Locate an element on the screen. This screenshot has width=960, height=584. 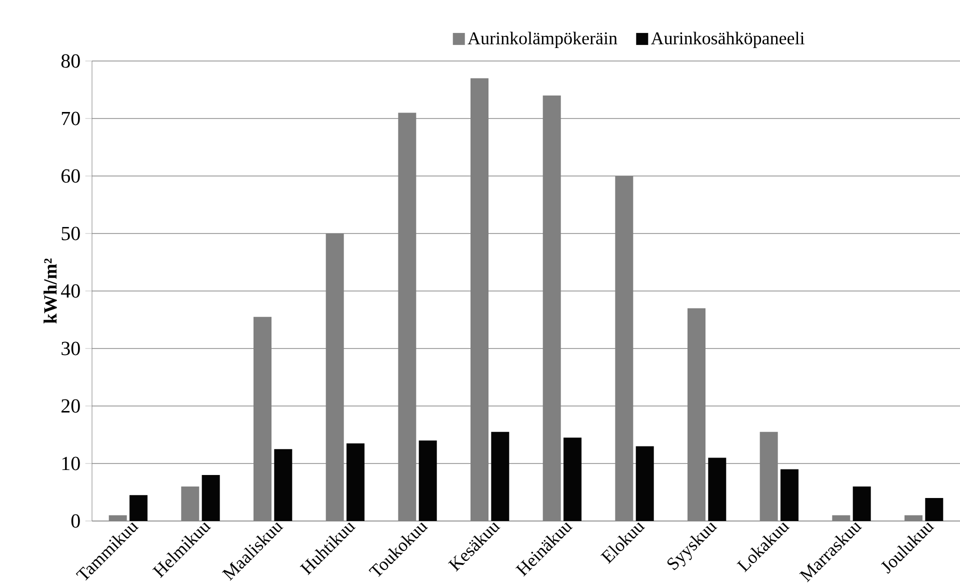
y-tick-label: 10 is located at coordinates (71, 463).